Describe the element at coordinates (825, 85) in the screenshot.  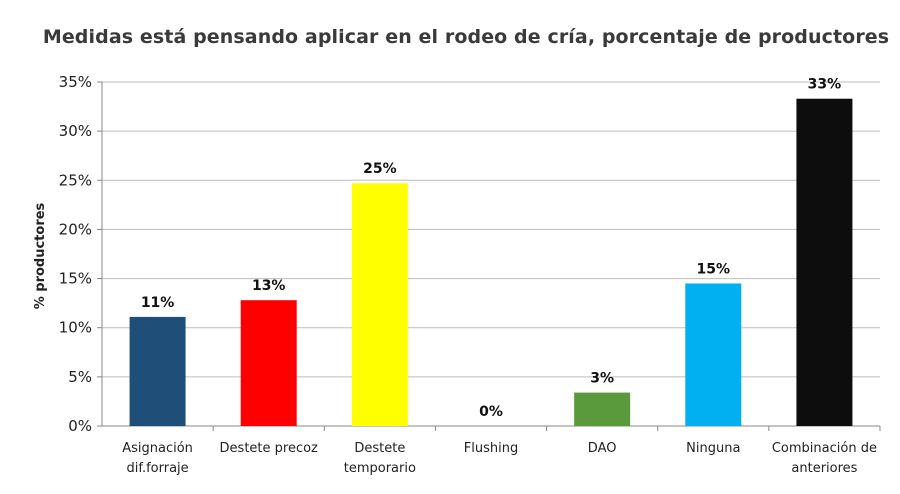
I see `data-label: 33%` at that location.